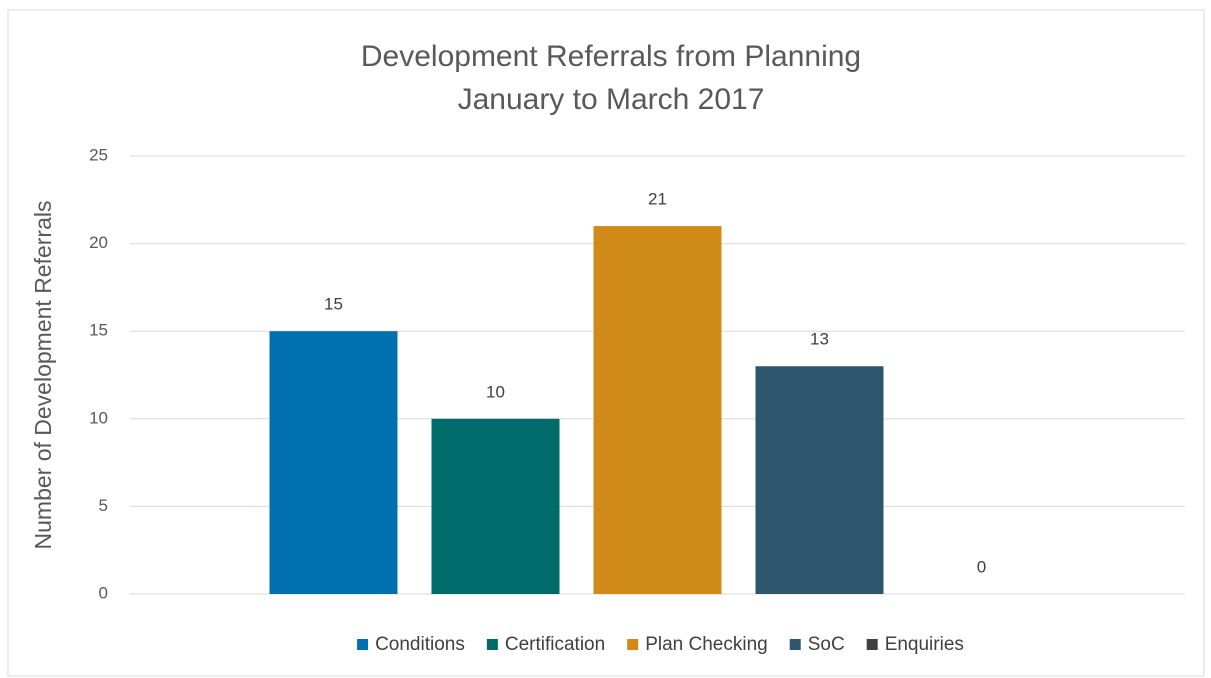 The height and width of the screenshot is (678, 1211). I want to click on legend-label: SoC, so click(826, 644).